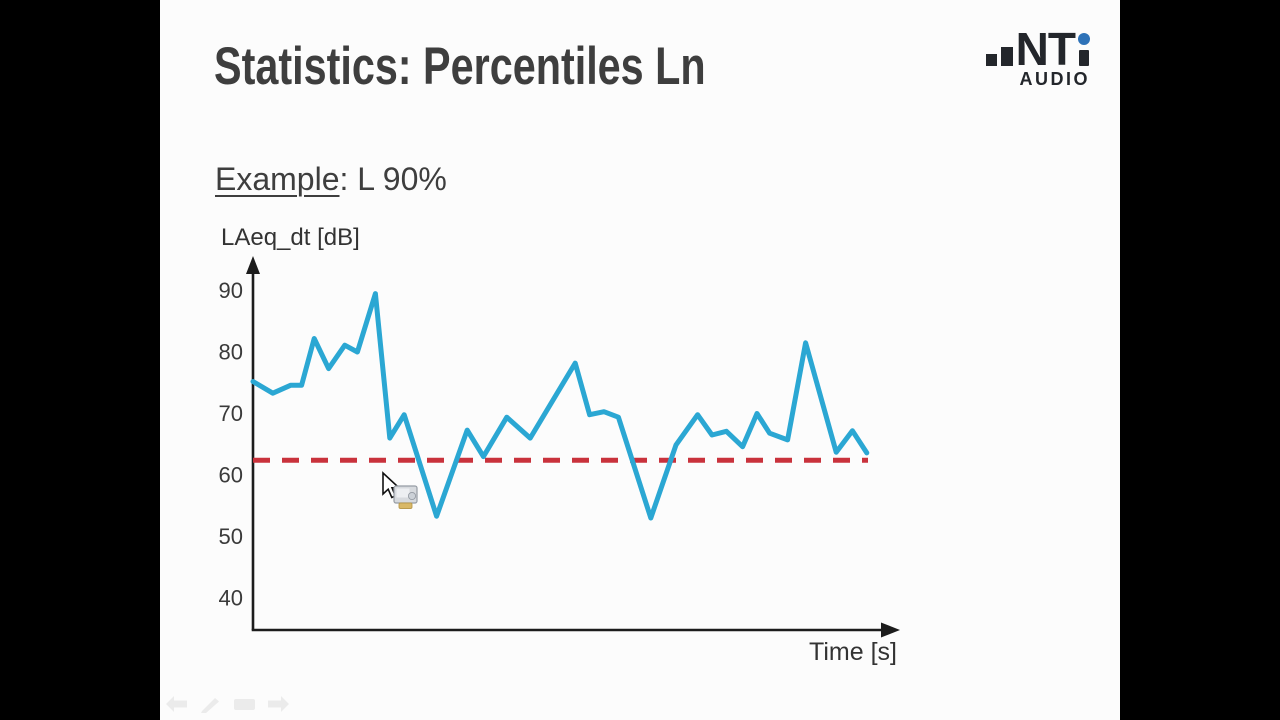 The height and width of the screenshot is (720, 1280). What do you see at coordinates (253, 265) in the screenshot?
I see `y-axis-arrow` at bounding box center [253, 265].